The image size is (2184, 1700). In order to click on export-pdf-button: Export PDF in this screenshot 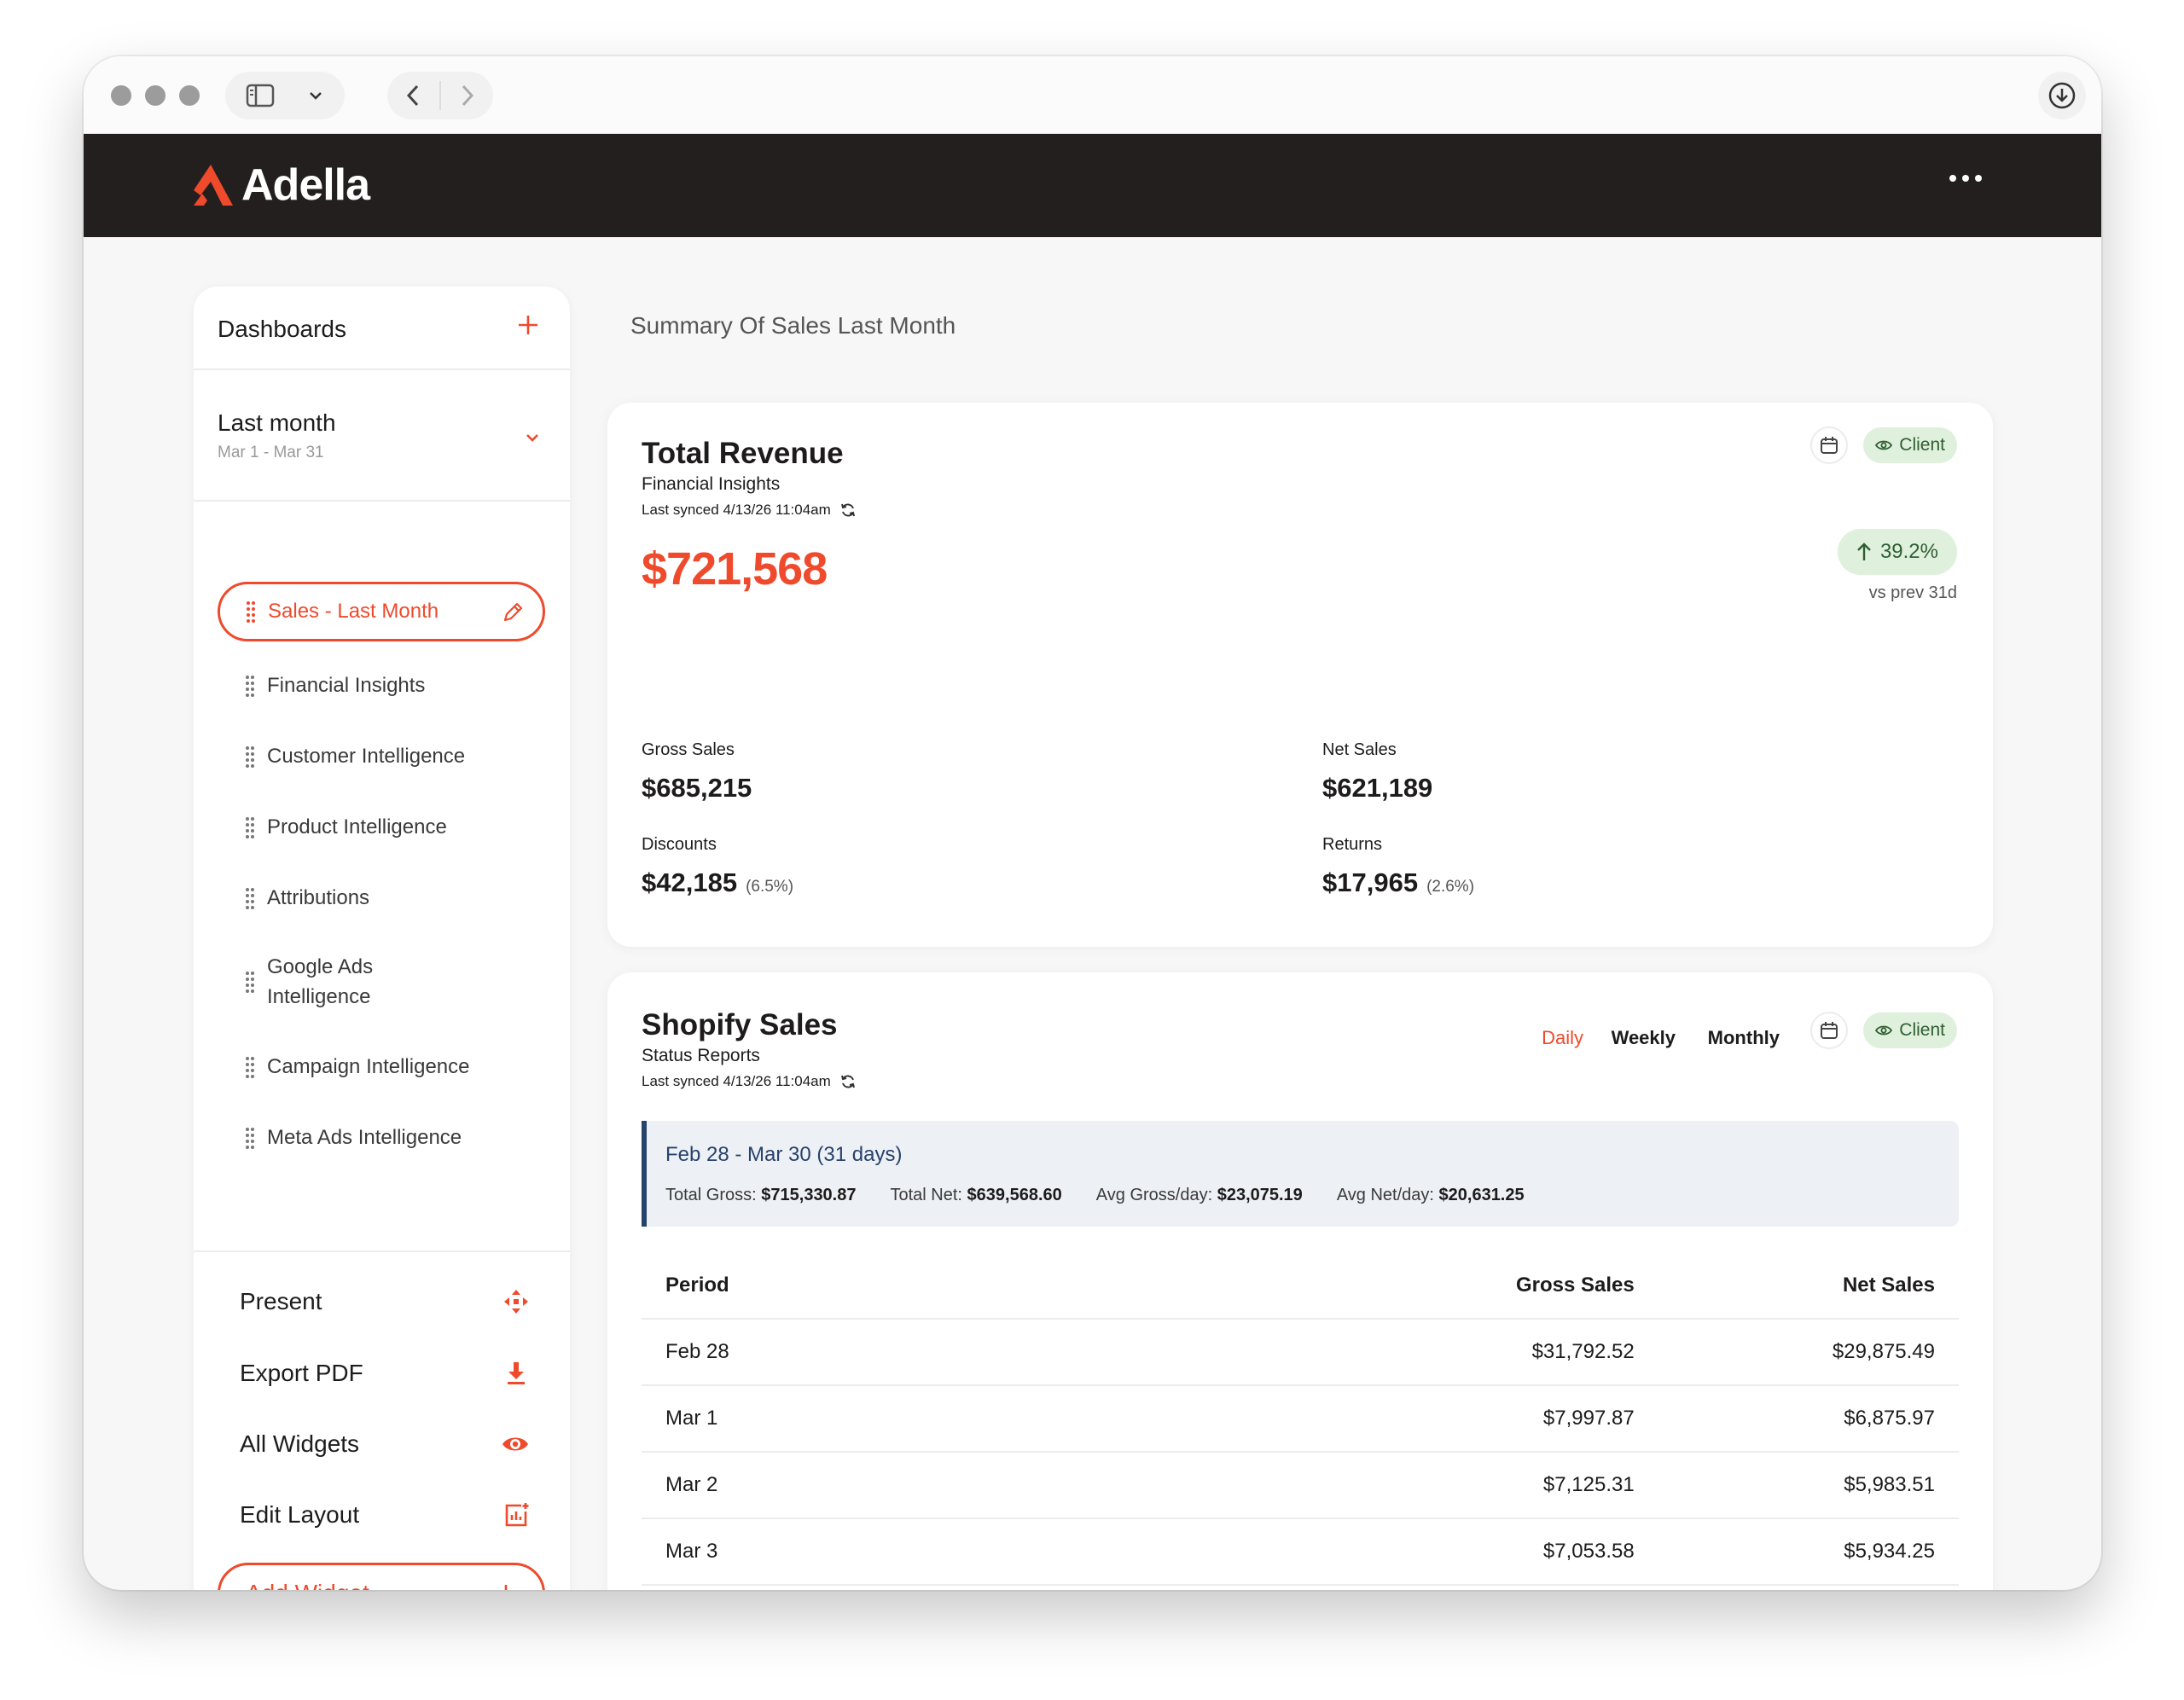, I will do `click(385, 1373)`.